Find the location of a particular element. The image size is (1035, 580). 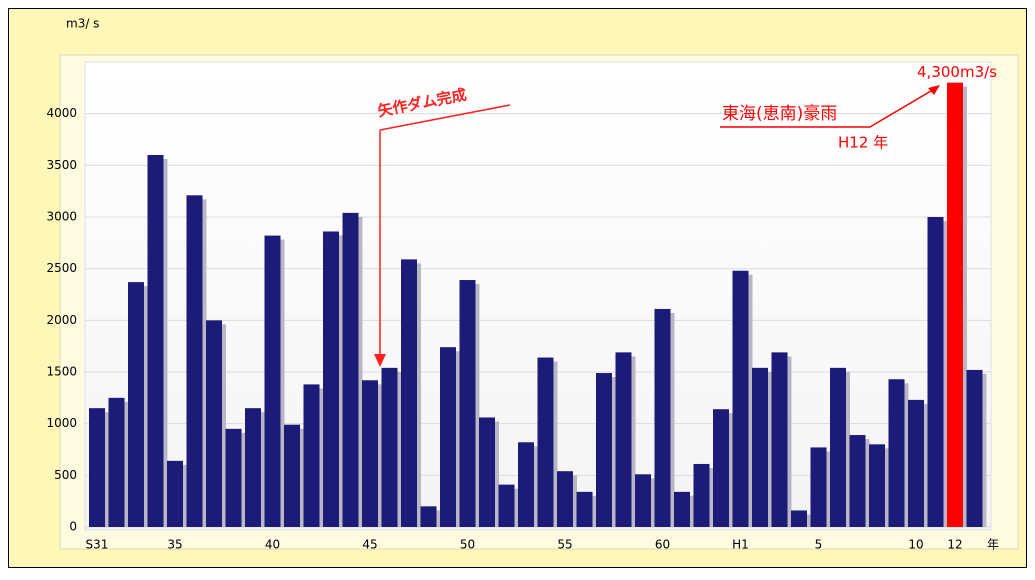

y-tick-label: 3500 is located at coordinates (61, 165).